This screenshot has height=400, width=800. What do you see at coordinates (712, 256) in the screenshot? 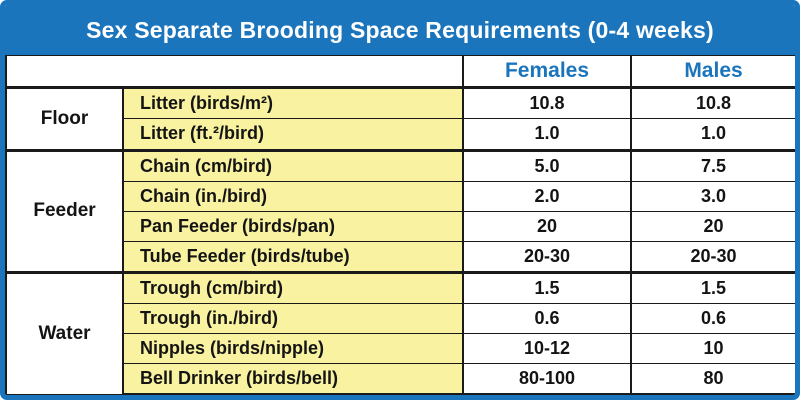
I see `males-value-cell: 20-30` at bounding box center [712, 256].